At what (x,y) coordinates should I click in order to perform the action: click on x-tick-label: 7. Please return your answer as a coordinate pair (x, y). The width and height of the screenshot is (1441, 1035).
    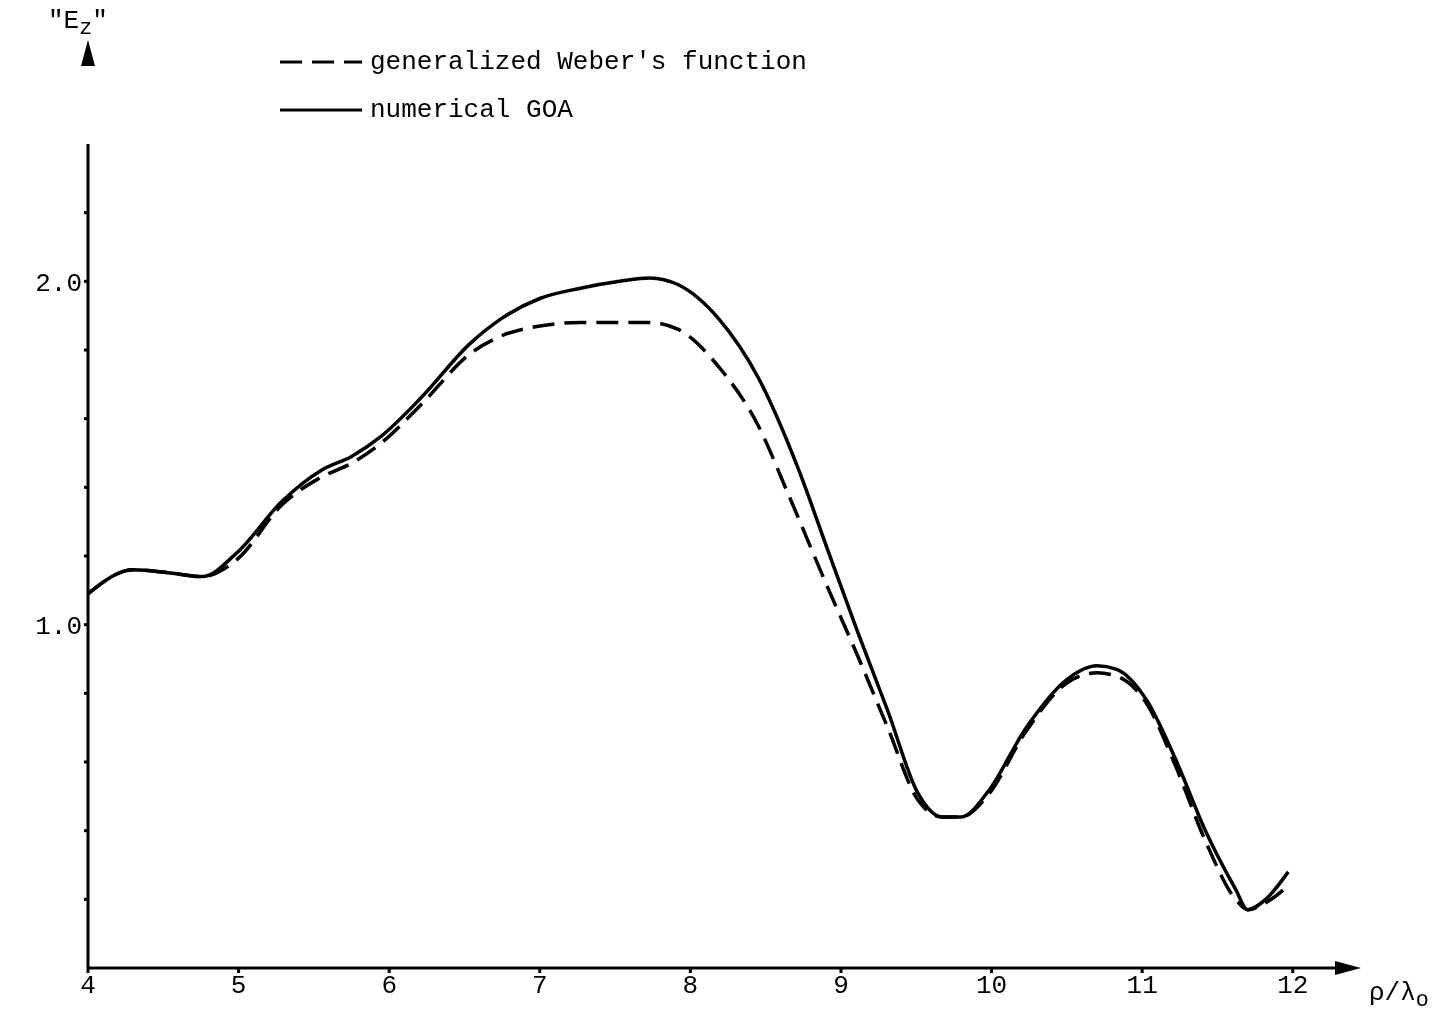
    Looking at the image, I should click on (539, 986).